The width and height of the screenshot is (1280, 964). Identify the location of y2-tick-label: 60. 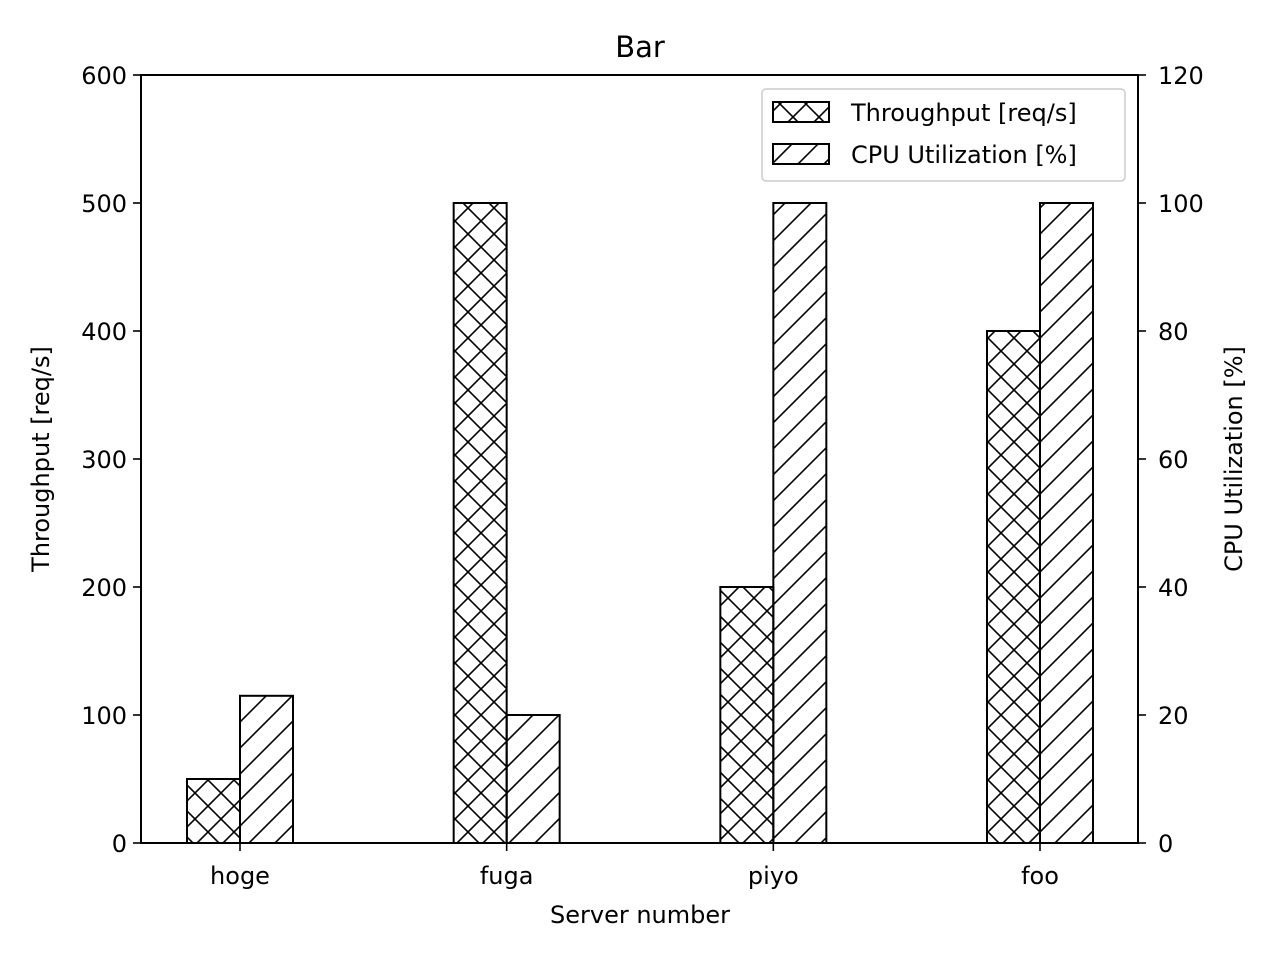
(1173, 460).